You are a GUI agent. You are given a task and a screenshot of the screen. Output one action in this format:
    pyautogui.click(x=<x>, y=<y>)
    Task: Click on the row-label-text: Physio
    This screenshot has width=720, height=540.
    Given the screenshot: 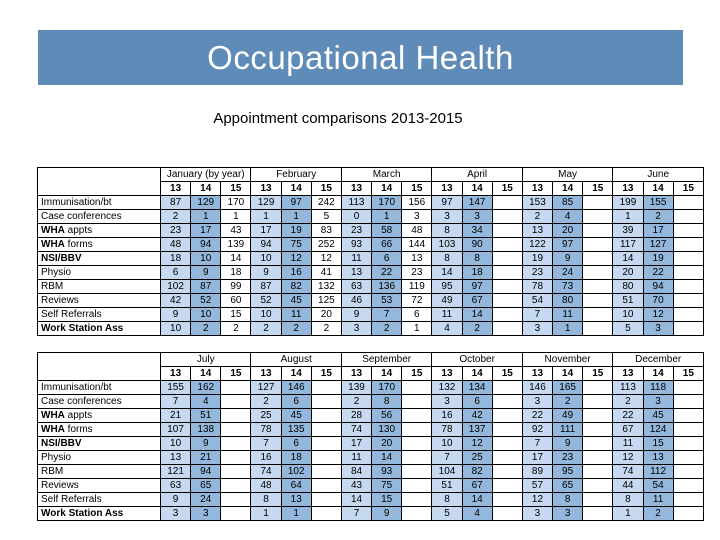 What is the action you would take?
    pyautogui.click(x=56, y=272)
    